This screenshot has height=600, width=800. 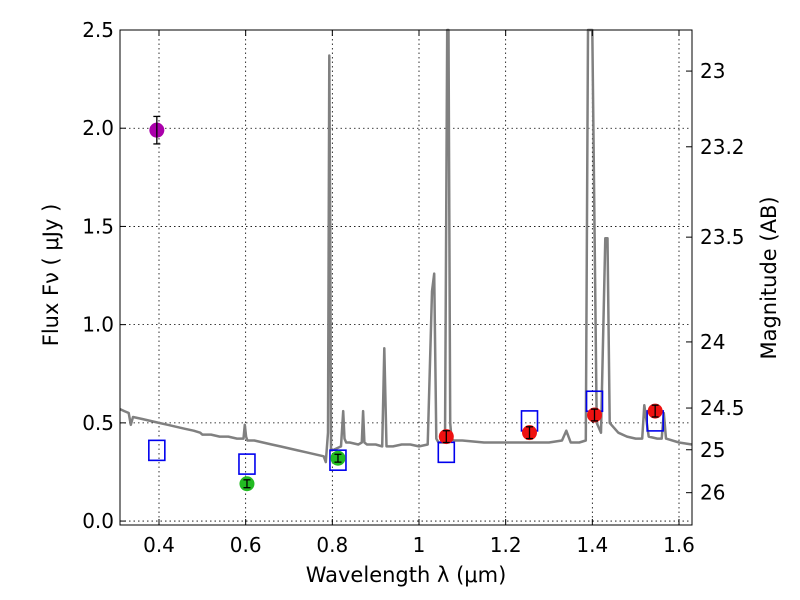 I want to click on y-tick-label: 2.5, so click(x=98, y=30).